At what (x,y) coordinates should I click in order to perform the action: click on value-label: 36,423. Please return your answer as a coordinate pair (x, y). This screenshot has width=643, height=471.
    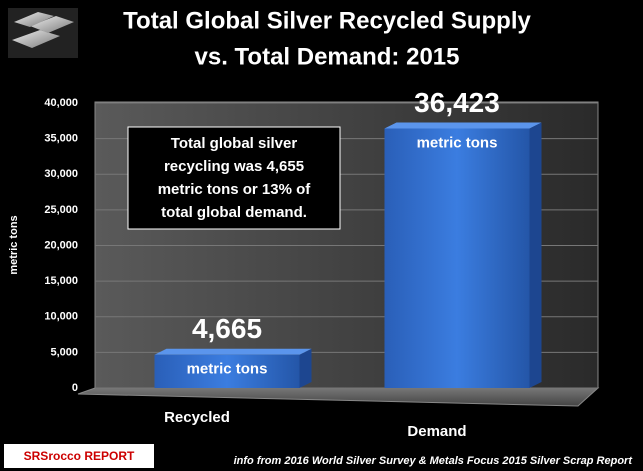
    Looking at the image, I should click on (457, 102).